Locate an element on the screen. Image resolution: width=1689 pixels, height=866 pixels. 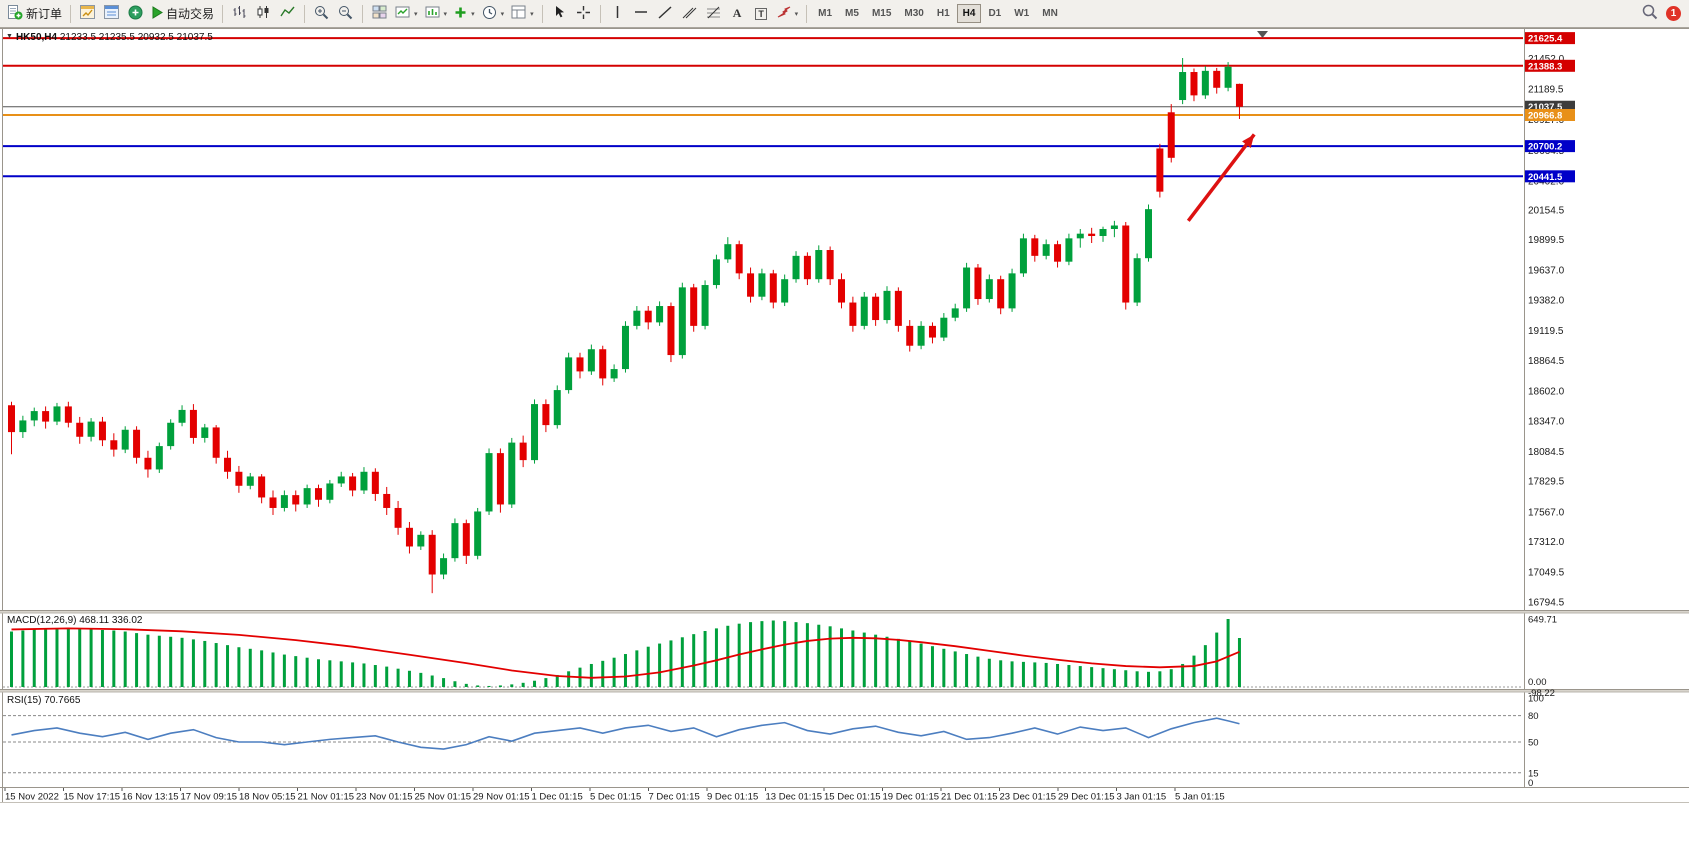
svg-text: 21189.5 is located at coordinates (1546, 90).